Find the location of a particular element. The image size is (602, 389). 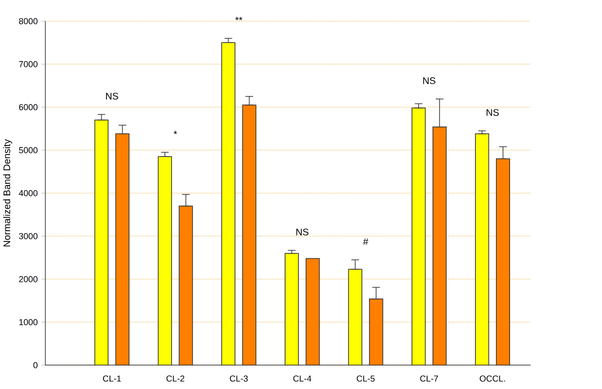

y-tick-label: 8000 is located at coordinates (28, 21).